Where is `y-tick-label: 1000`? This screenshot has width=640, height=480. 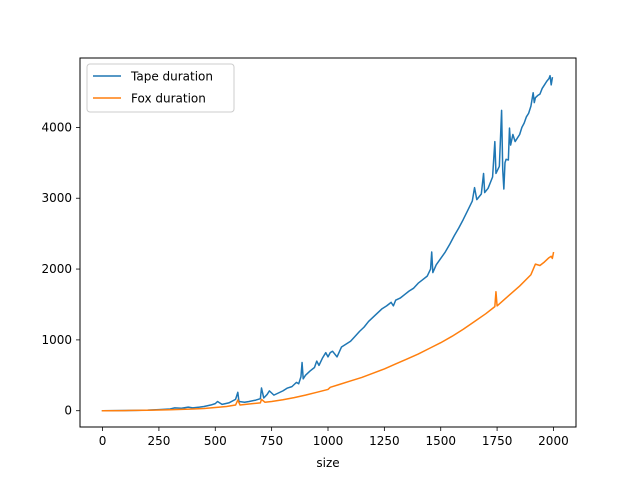 y-tick-label: 1000 is located at coordinates (56, 340).